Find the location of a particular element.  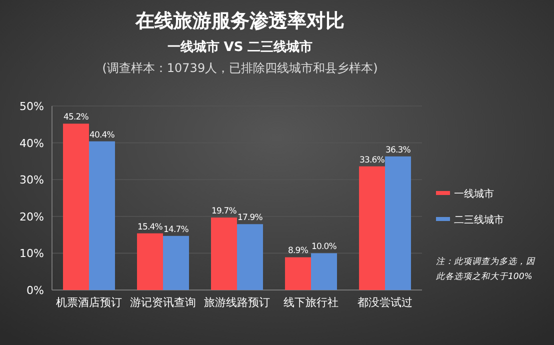

chart-subtitle: 一线城市 VS 二三线城市 (调查样本：10739人，已排除四线城市和县乡样本) is located at coordinates (240, 57).